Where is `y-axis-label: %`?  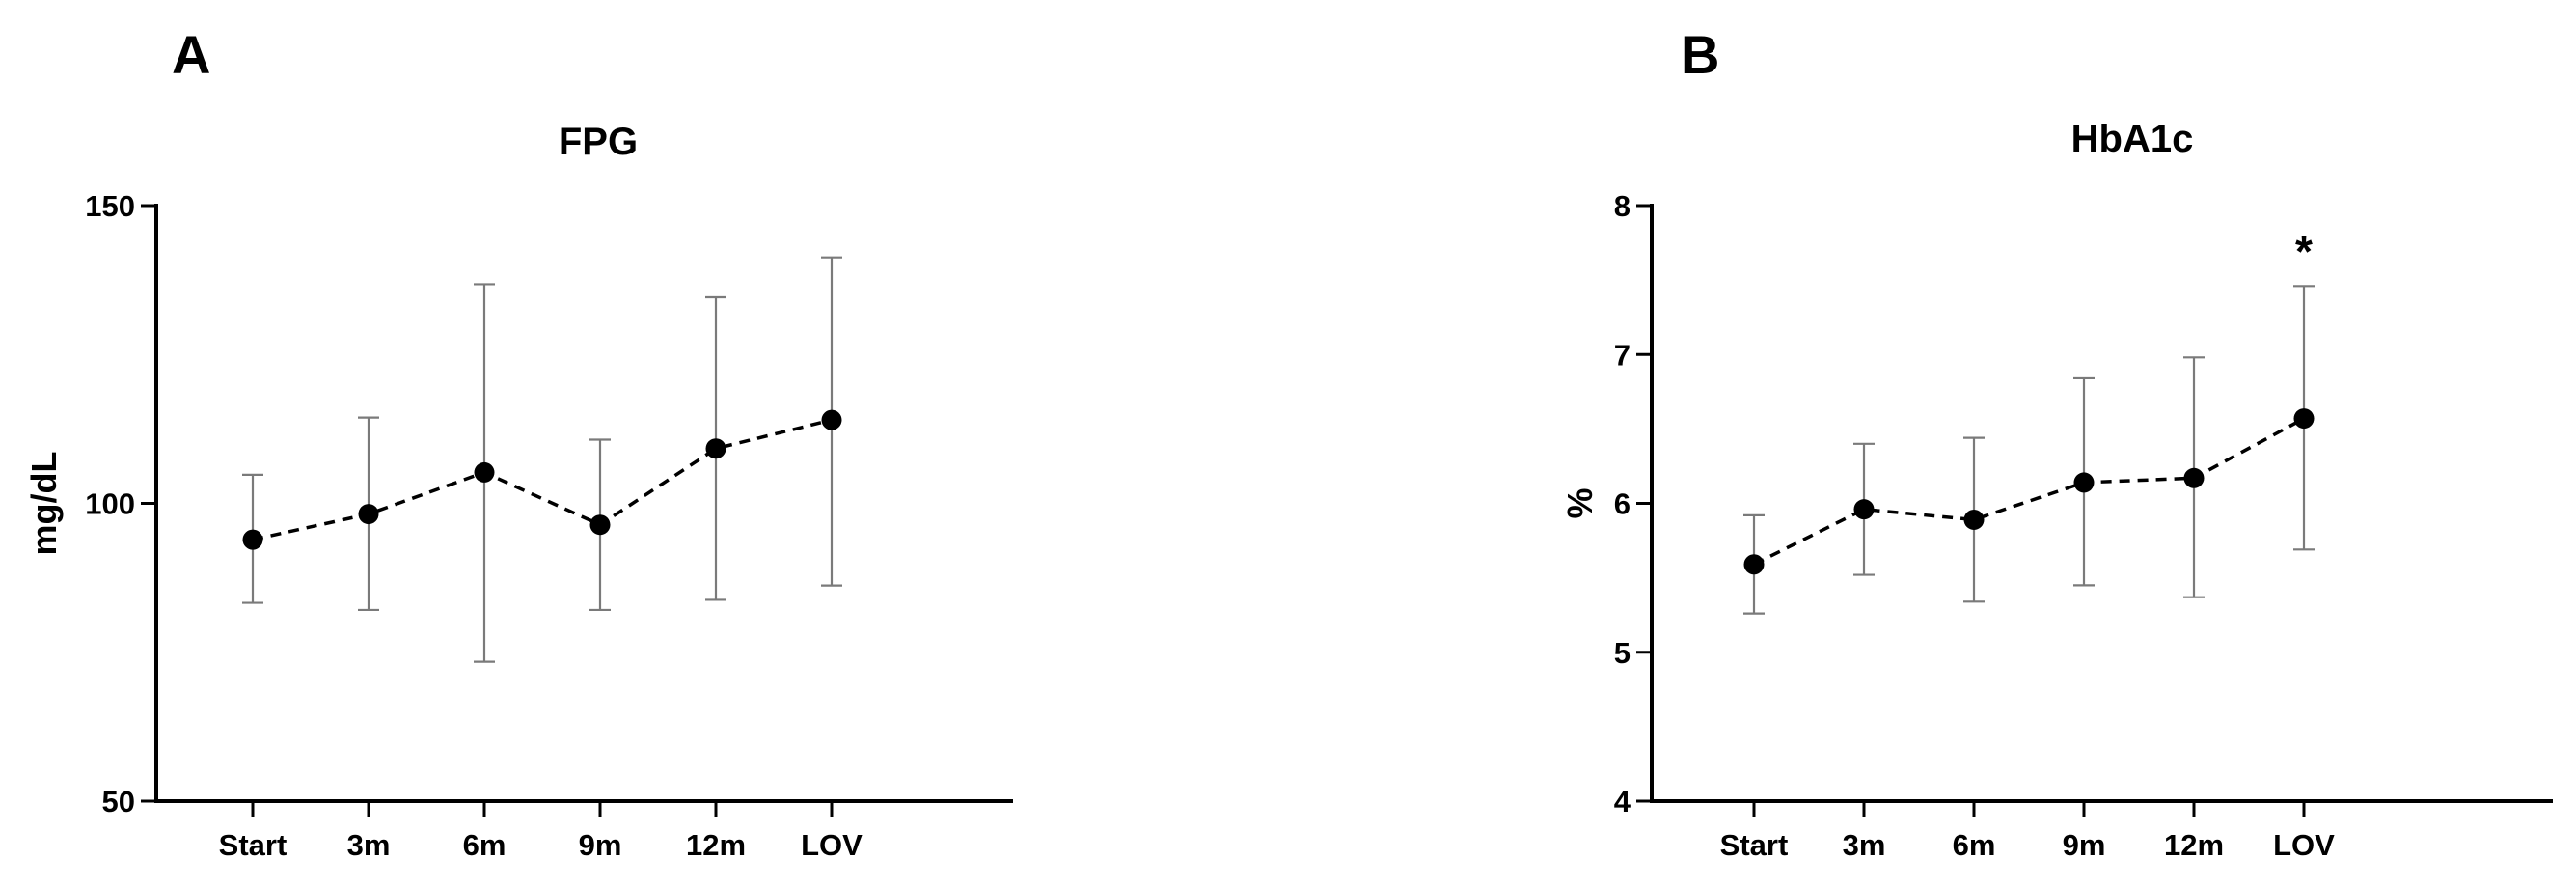 y-axis-label: % is located at coordinates (1580, 502).